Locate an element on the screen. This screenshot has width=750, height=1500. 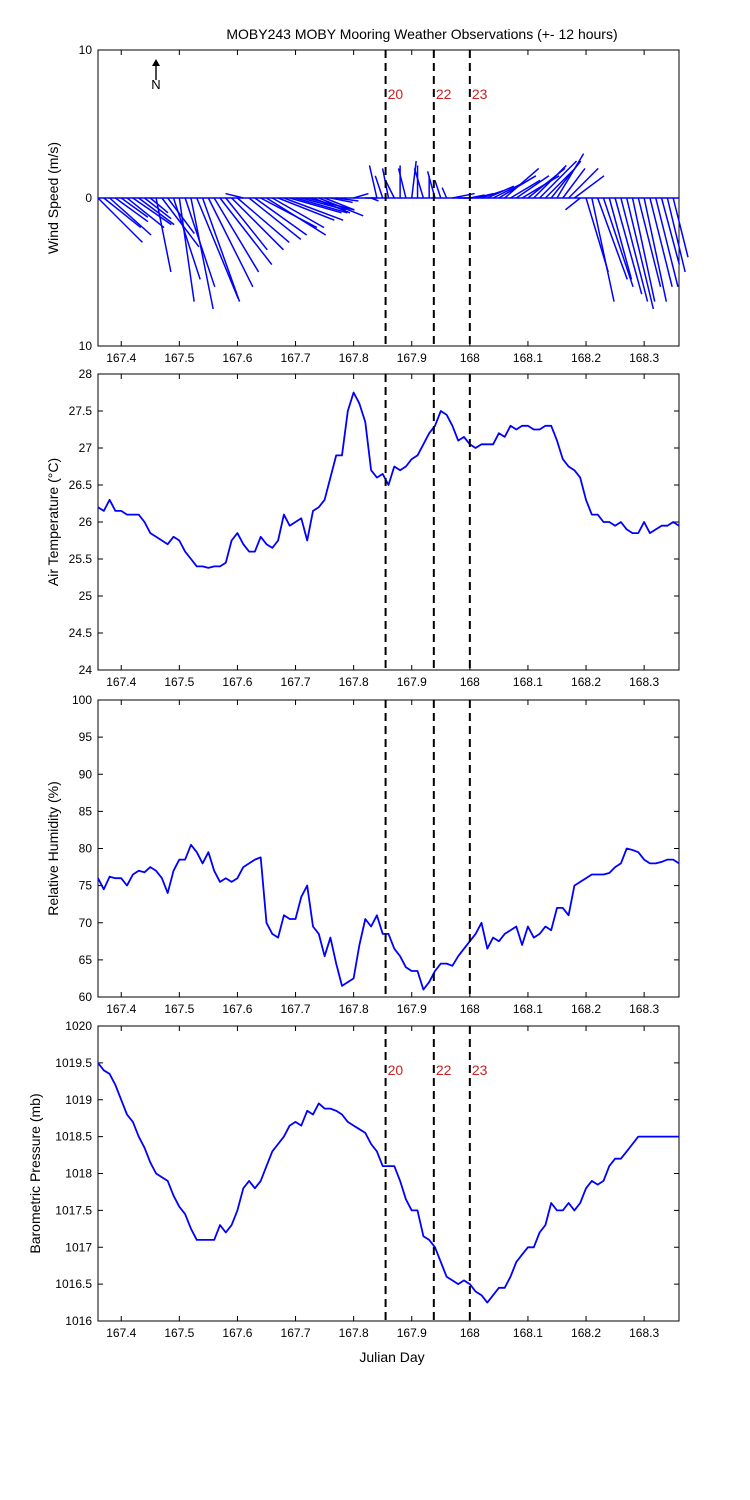
x-tick-label: 167.9 is located at coordinates (412, 1333).